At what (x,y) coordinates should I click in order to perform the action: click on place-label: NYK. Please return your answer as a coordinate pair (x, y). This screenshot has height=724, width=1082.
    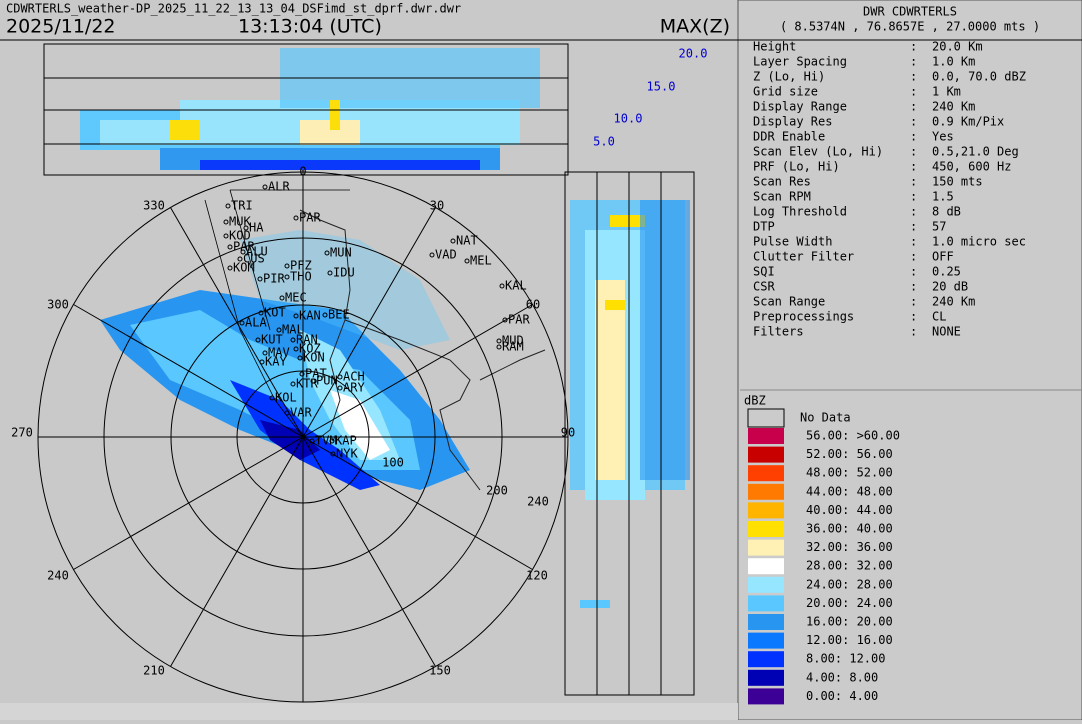
    Looking at the image, I should click on (347, 454).